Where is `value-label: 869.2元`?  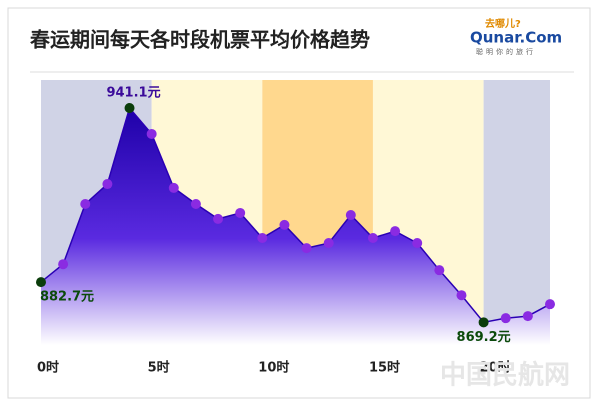 value-label: 869.2元 is located at coordinates (484, 337).